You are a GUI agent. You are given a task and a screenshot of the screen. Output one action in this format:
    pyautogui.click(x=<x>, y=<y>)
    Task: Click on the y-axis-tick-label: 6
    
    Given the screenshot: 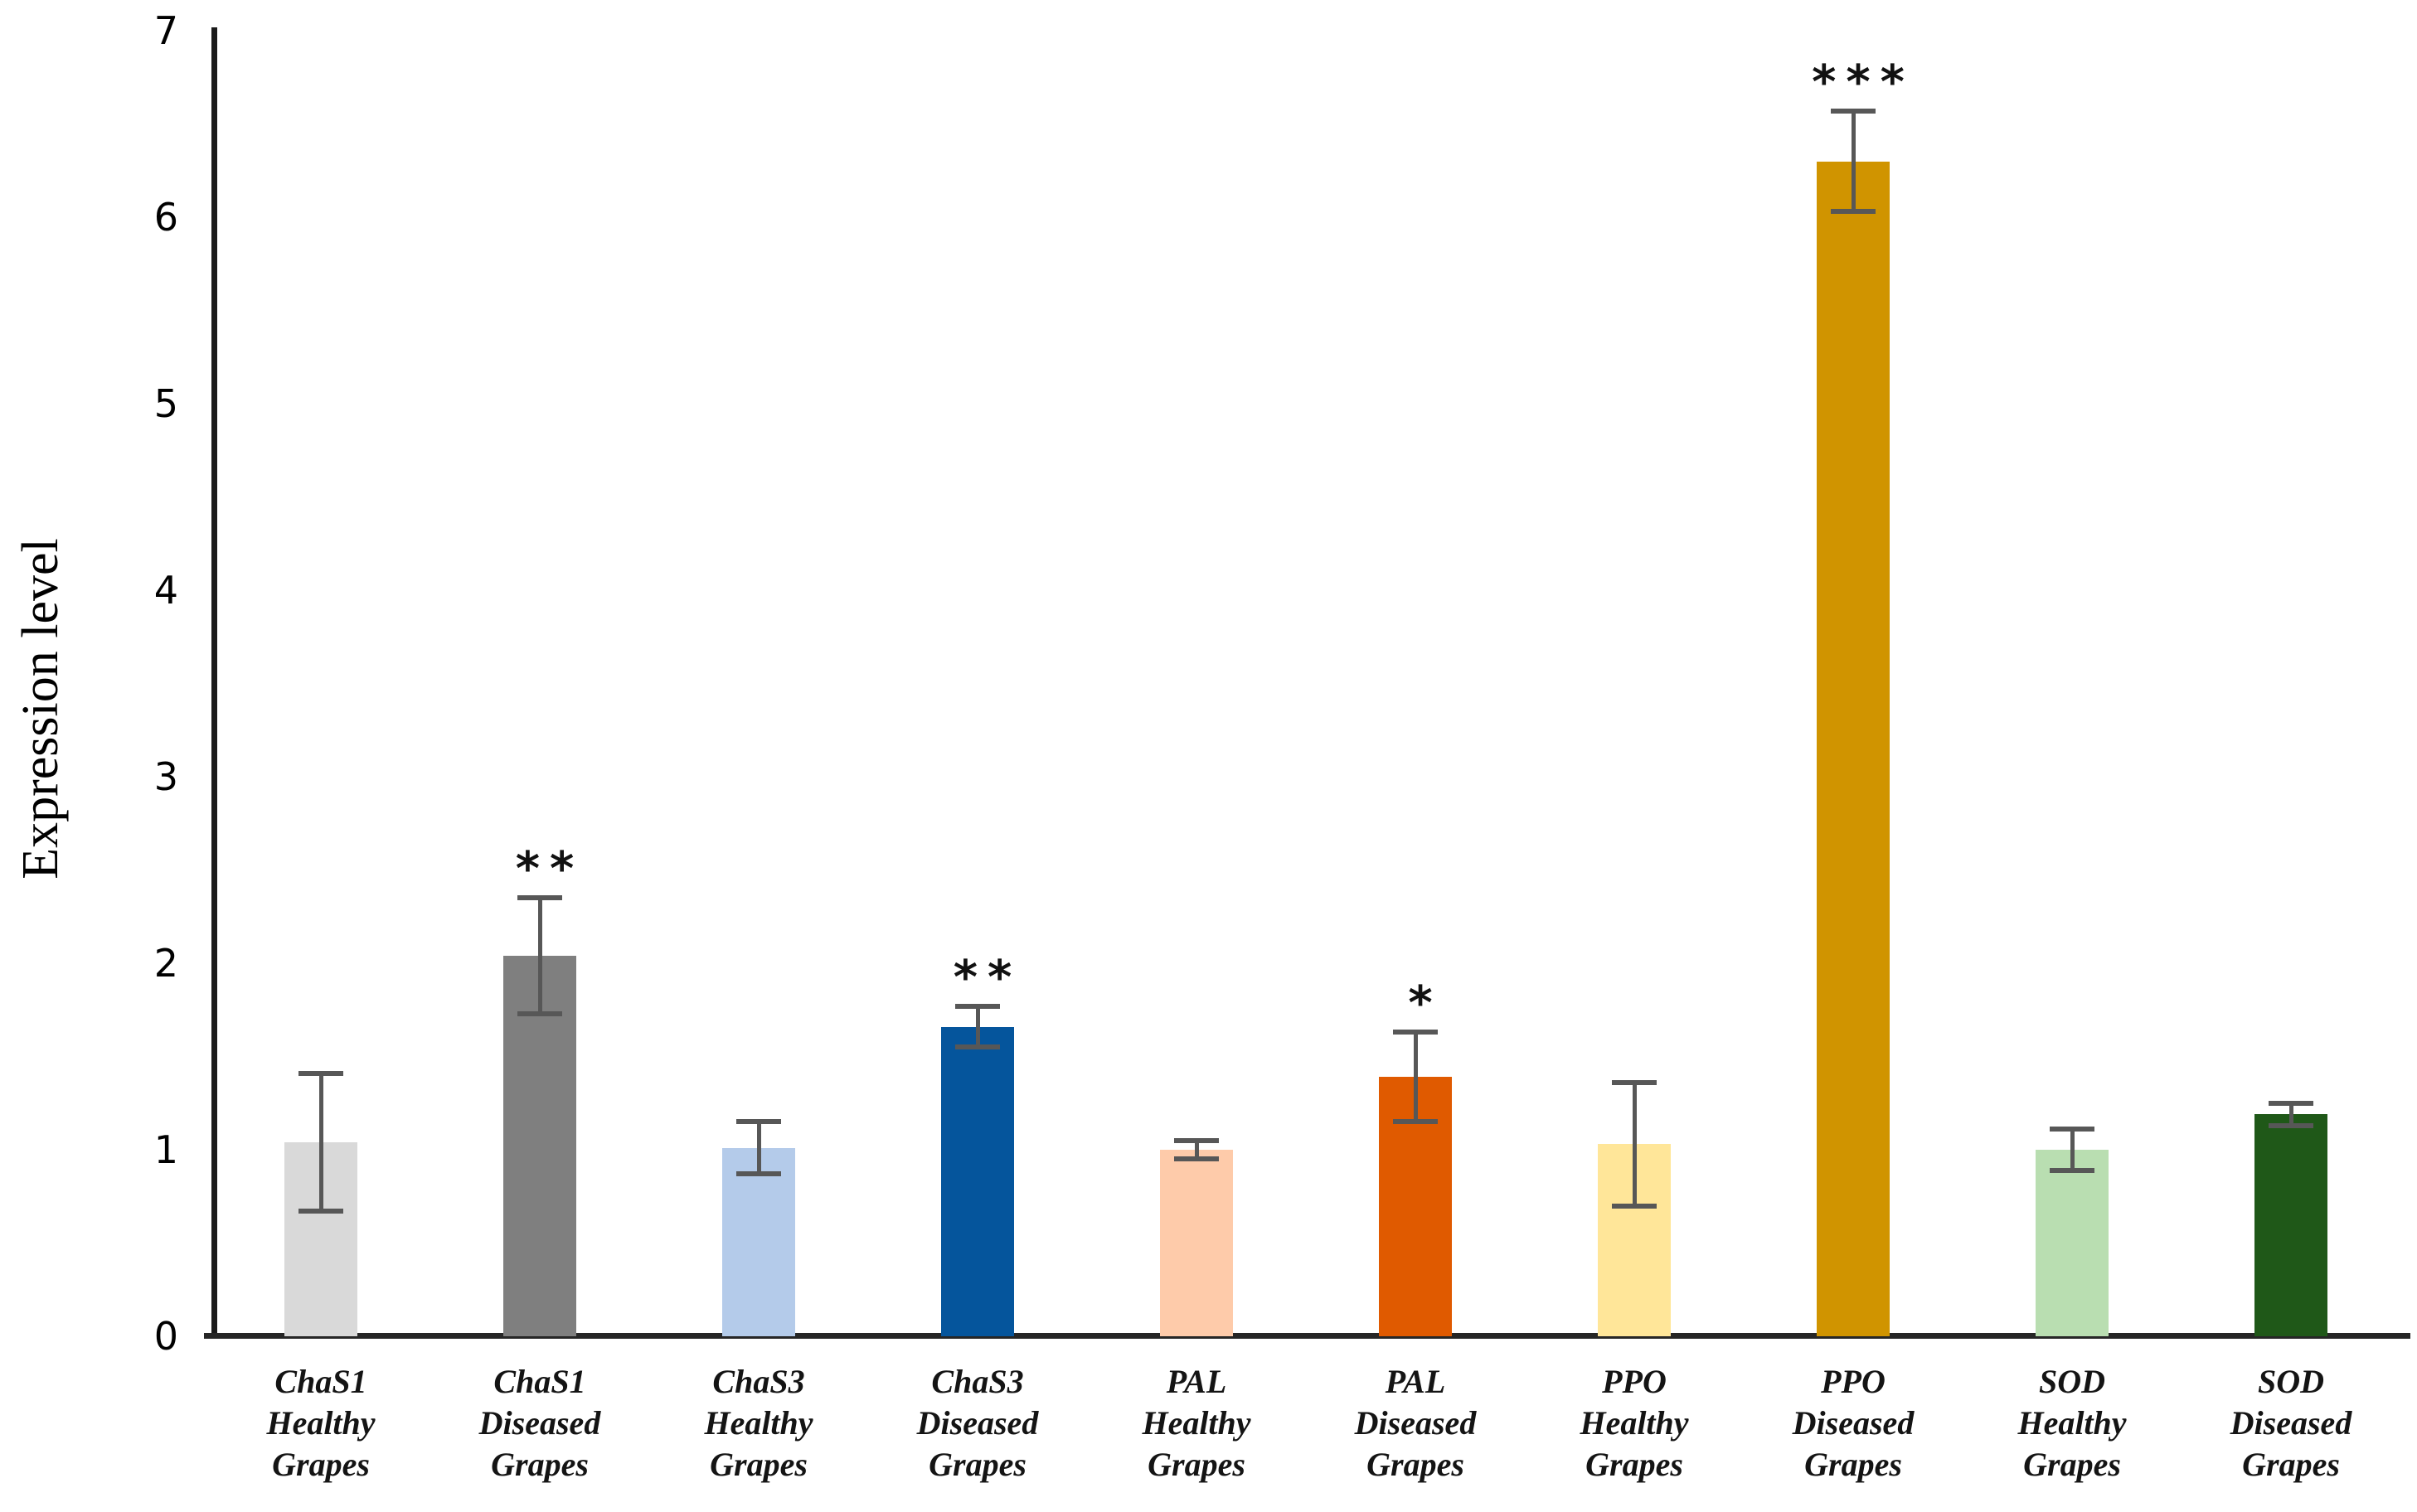 What is the action you would take?
    pyautogui.click(x=165, y=217)
    